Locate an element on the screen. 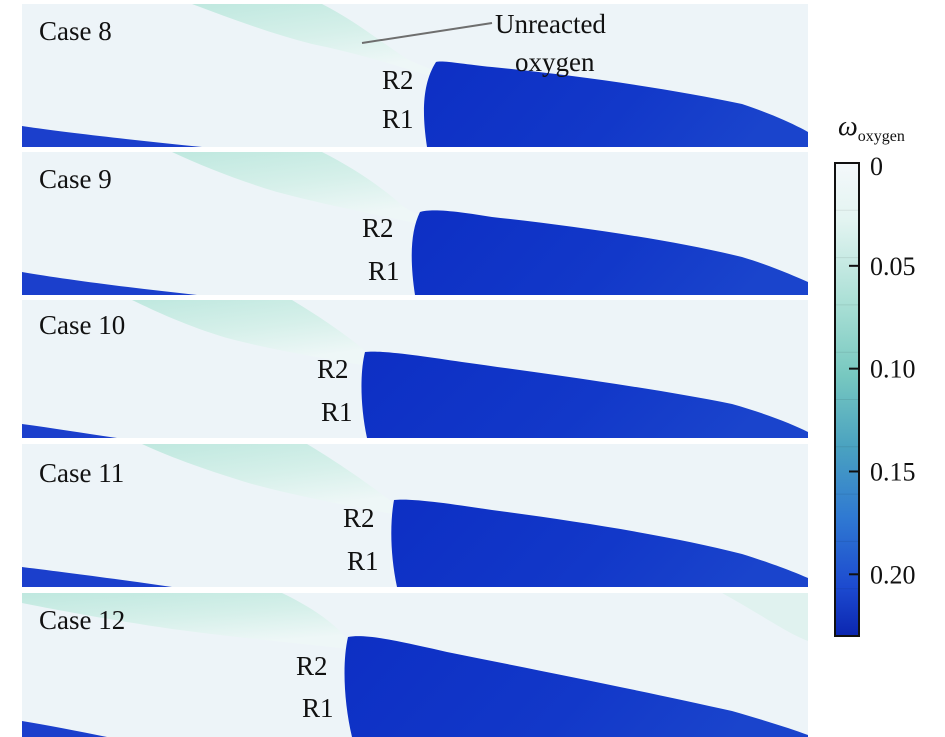 This screenshot has height=737, width=945. annotation-unreacted-oxygen: Unreacted oxygen is located at coordinates (483, 43).